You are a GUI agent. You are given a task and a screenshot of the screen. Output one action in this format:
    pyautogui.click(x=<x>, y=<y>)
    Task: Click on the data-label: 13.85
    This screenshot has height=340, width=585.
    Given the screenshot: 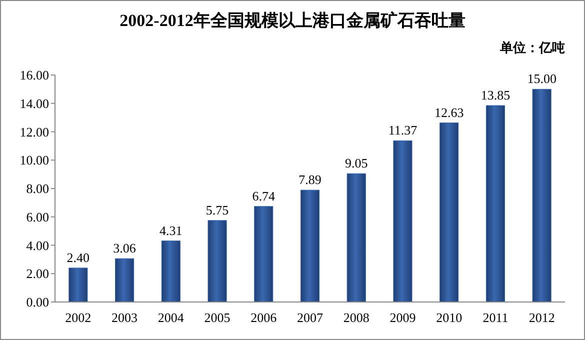 What is the action you would take?
    pyautogui.click(x=495, y=95)
    